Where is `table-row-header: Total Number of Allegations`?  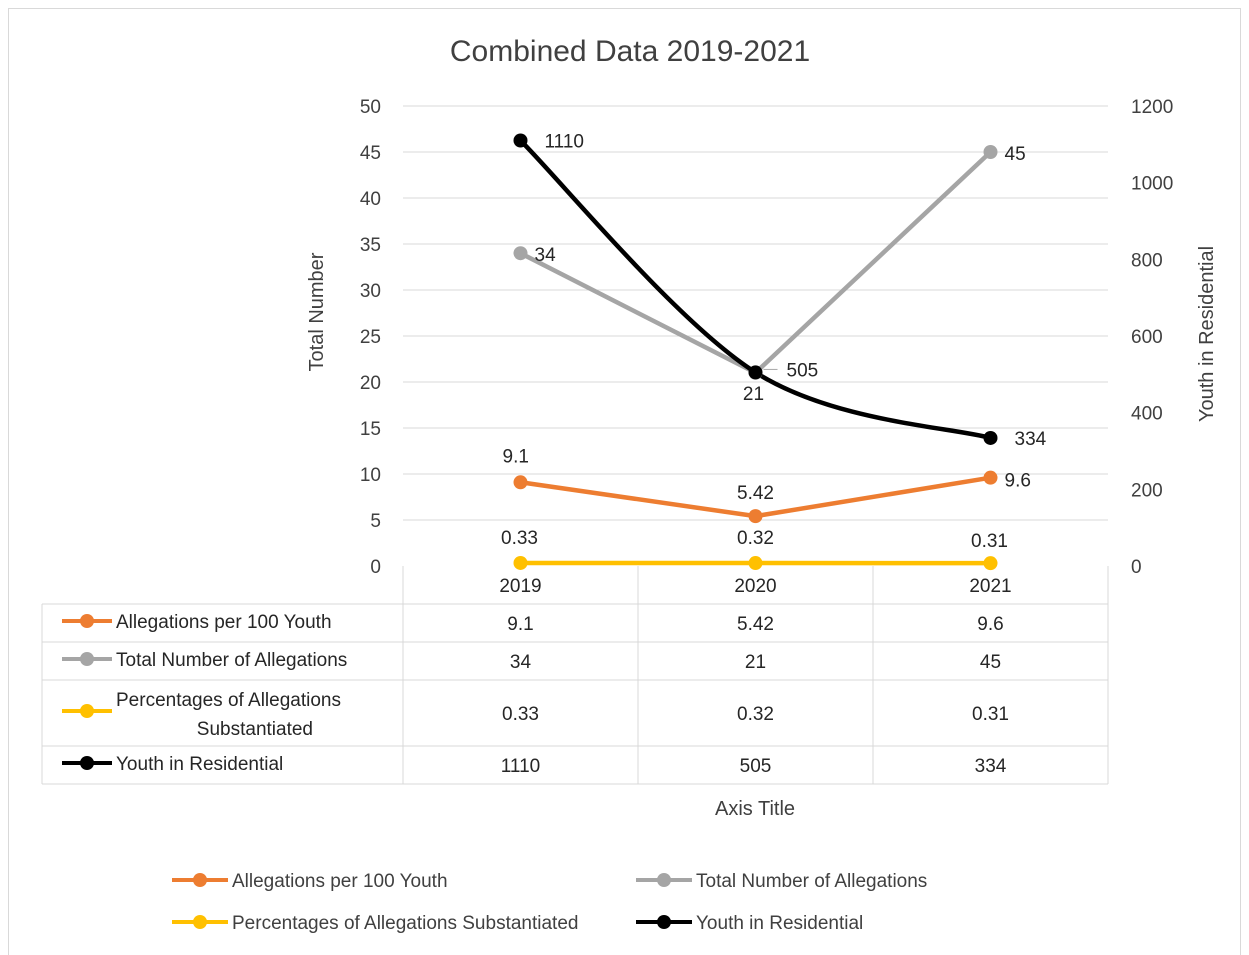
table-row-header: Total Number of Allegations is located at coordinates (231, 660).